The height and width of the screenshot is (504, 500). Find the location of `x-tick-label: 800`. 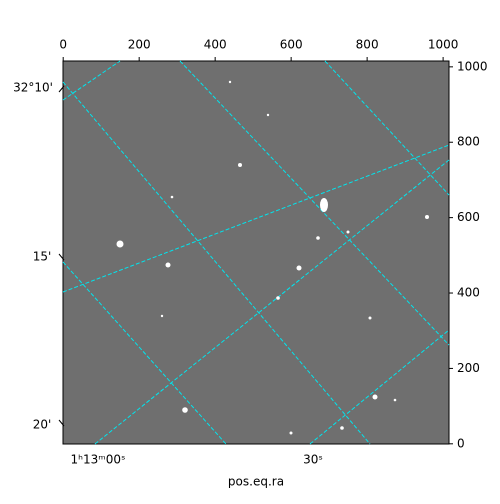

x-tick-label: 800 is located at coordinates (367, 45).